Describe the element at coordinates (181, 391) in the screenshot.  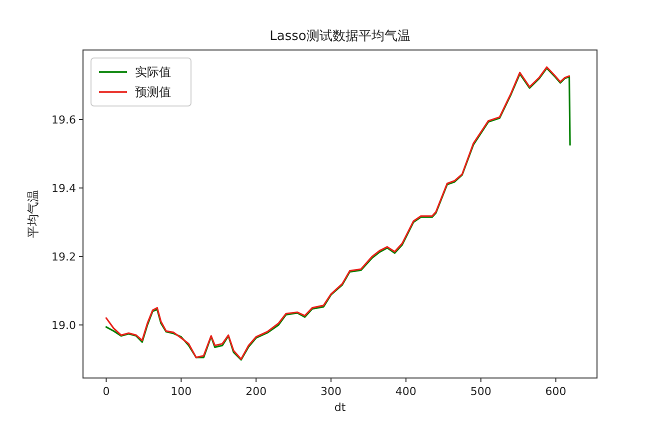
I see `x-tick-label: 100` at that location.